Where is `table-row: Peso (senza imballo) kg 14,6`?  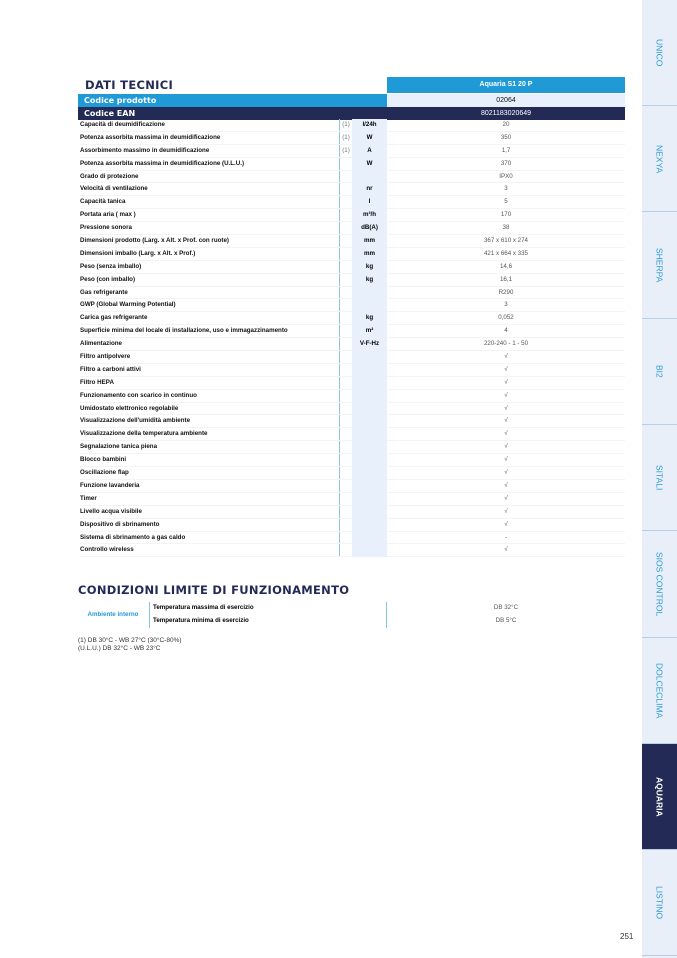
table-row: Peso (senza imballo) kg 14,6 is located at coordinates (352, 267).